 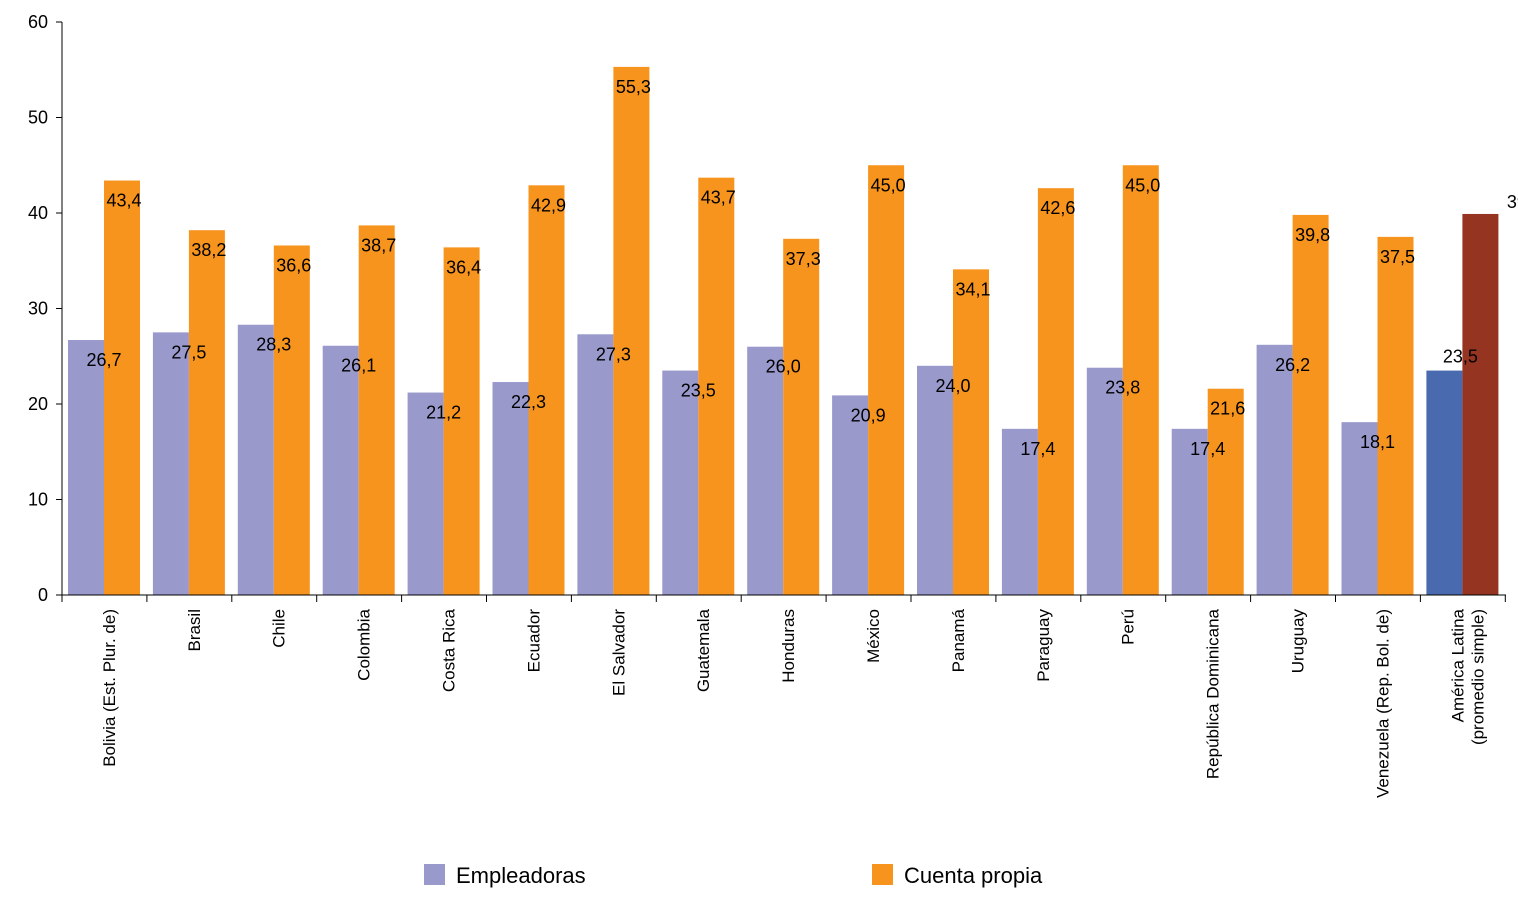 What do you see at coordinates (733, 875) in the screenshot?
I see `legend: Empleadoras Cuenta propia` at bounding box center [733, 875].